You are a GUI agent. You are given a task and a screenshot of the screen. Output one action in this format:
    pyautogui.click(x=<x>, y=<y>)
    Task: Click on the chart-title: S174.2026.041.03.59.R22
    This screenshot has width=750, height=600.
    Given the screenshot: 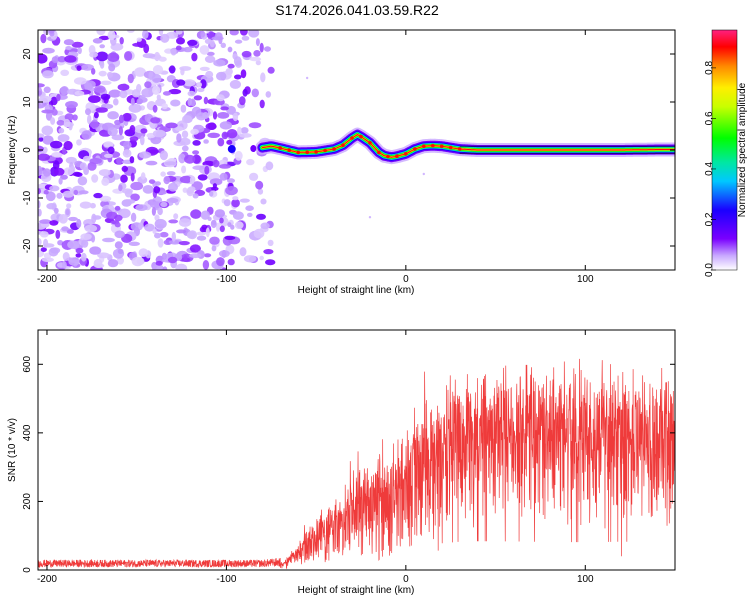 What is the action you would take?
    pyautogui.click(x=357, y=10)
    